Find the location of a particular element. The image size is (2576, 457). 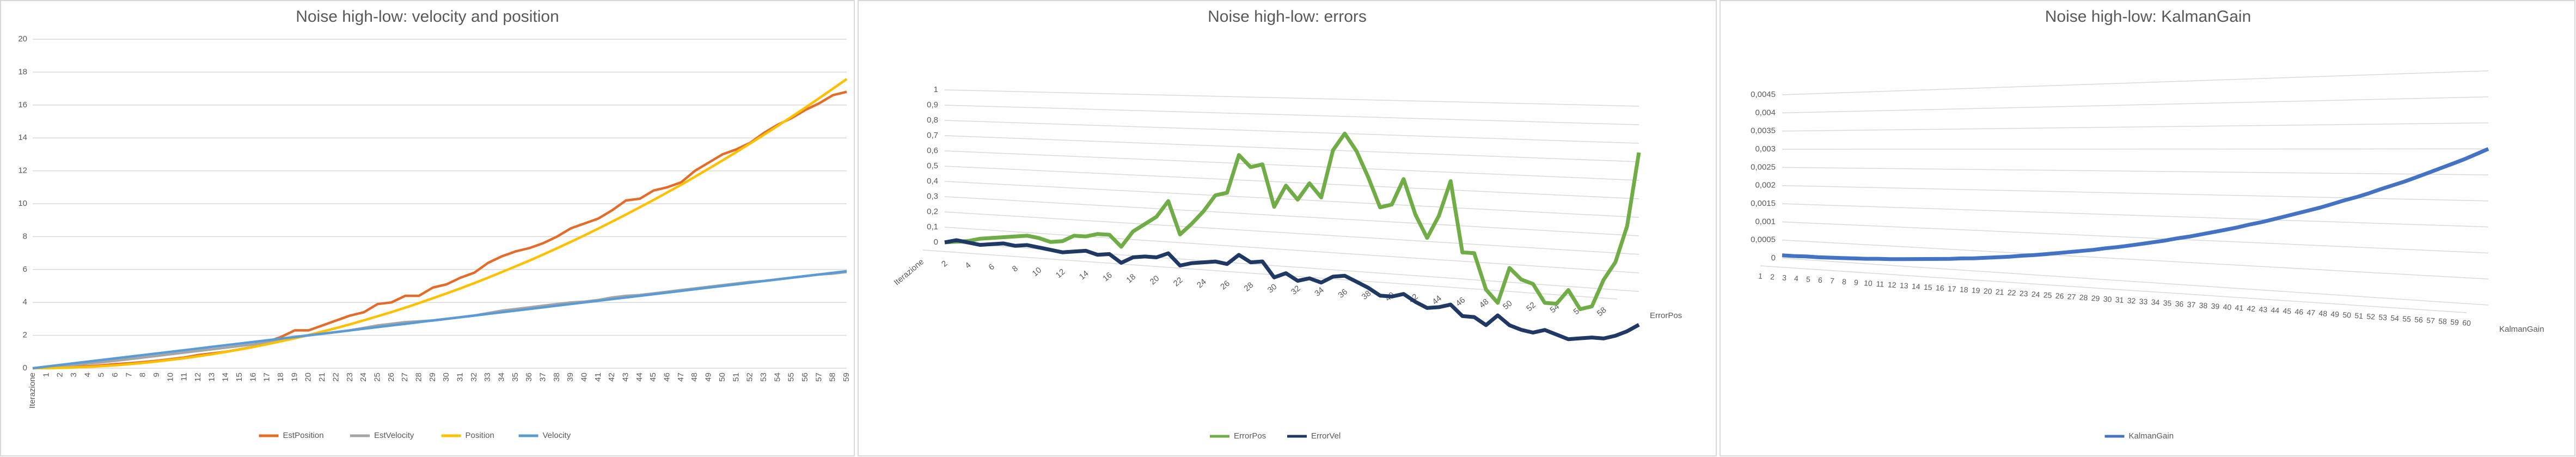

y-tick-label: 10 is located at coordinates (22, 204).